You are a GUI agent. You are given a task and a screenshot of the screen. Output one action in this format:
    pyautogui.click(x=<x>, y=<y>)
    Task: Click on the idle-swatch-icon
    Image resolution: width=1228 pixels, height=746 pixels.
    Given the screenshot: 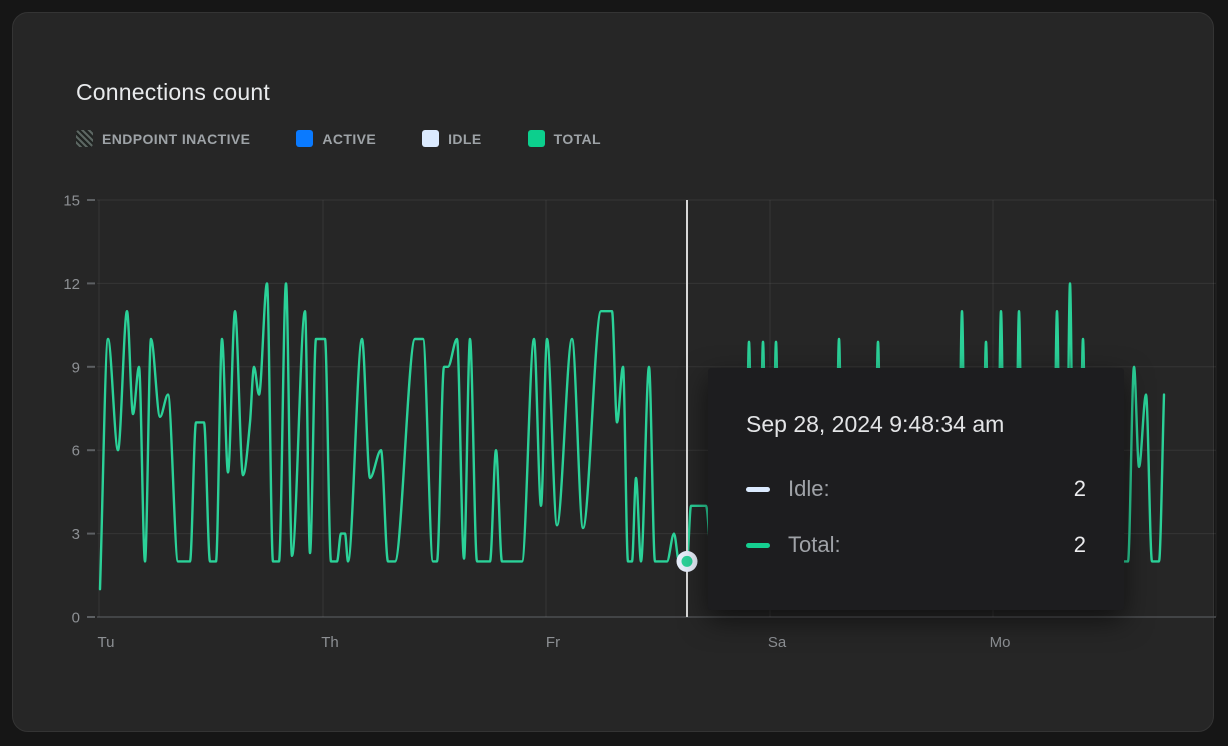 What is the action you would take?
    pyautogui.click(x=431, y=138)
    